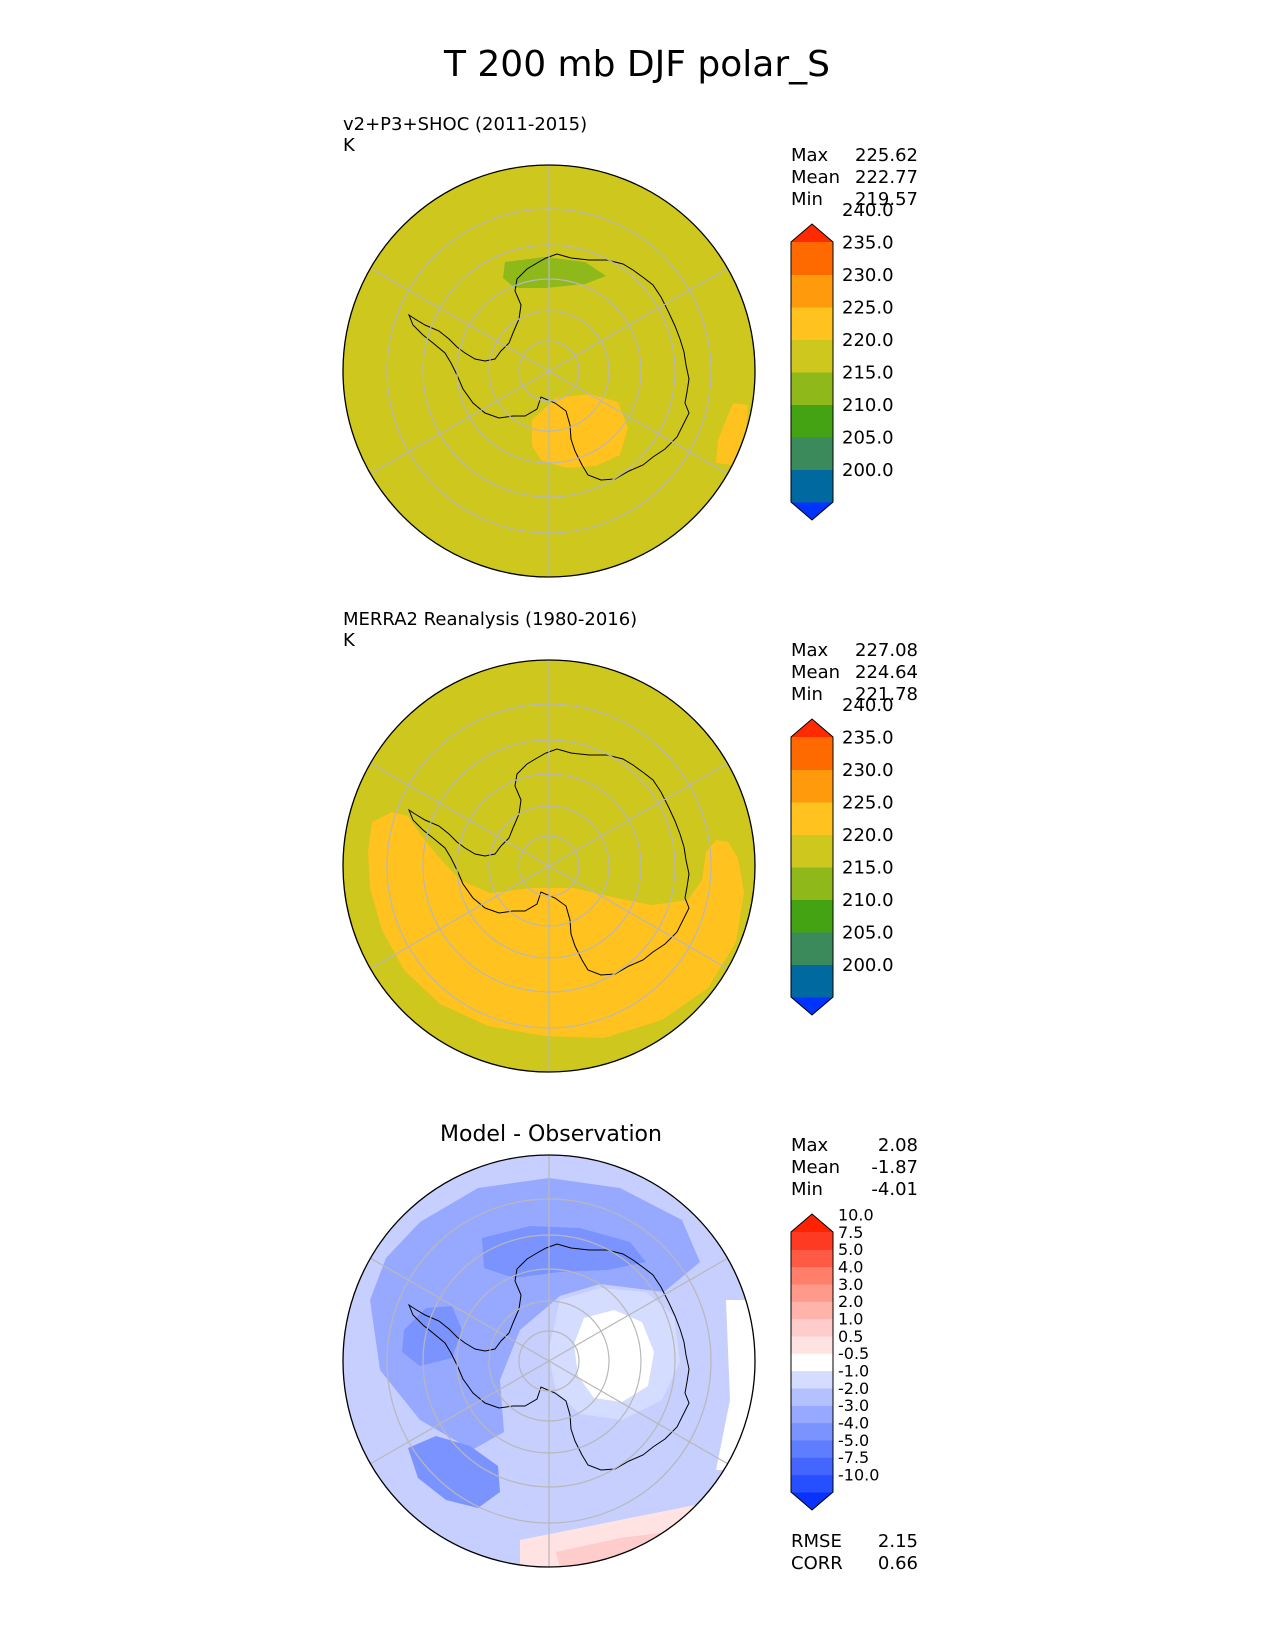  I want to click on colorbar-tick-label: -10.0, so click(858, 1474).